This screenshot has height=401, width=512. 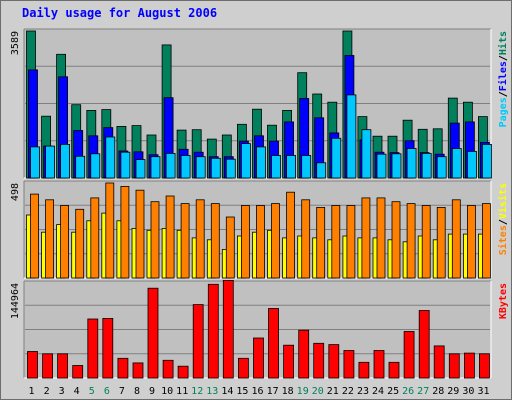 I want to click on y-max-label: 144964, so click(x=15, y=301).